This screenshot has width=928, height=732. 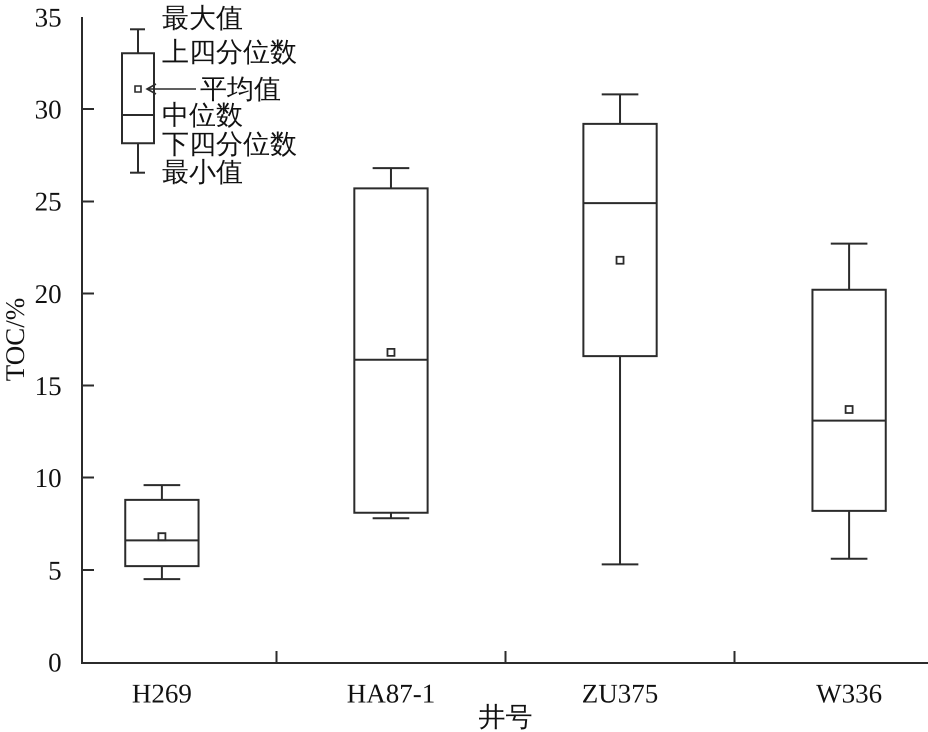 I want to click on annotation: 最小值, so click(x=202, y=172).